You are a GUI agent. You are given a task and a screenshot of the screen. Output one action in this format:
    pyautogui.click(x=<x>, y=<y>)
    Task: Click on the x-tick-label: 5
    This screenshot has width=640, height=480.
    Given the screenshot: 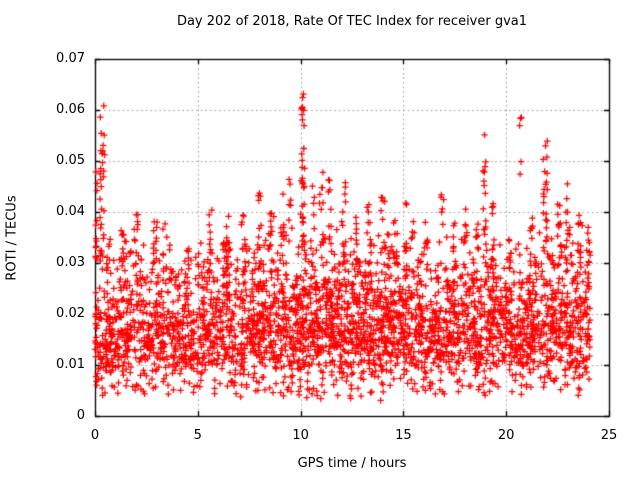 What is the action you would take?
    pyautogui.click(x=197, y=435)
    